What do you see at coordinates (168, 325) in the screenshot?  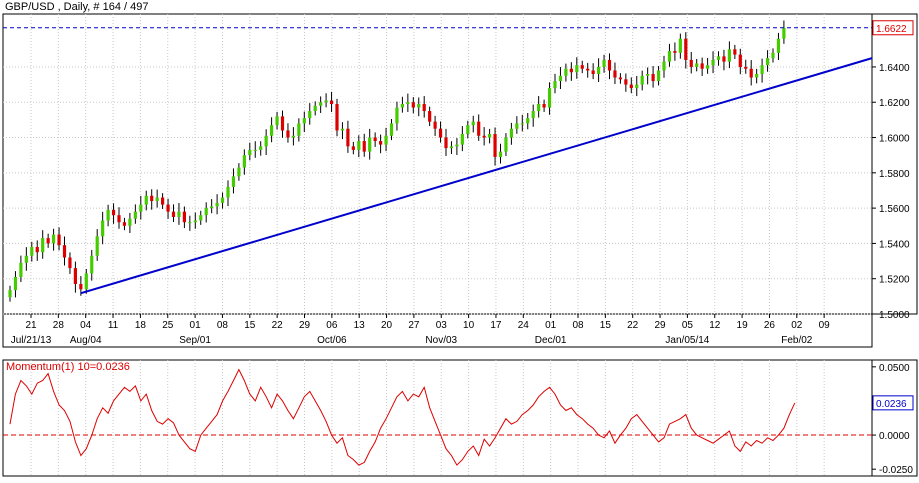 I see `date-tick-label: 25` at bounding box center [168, 325].